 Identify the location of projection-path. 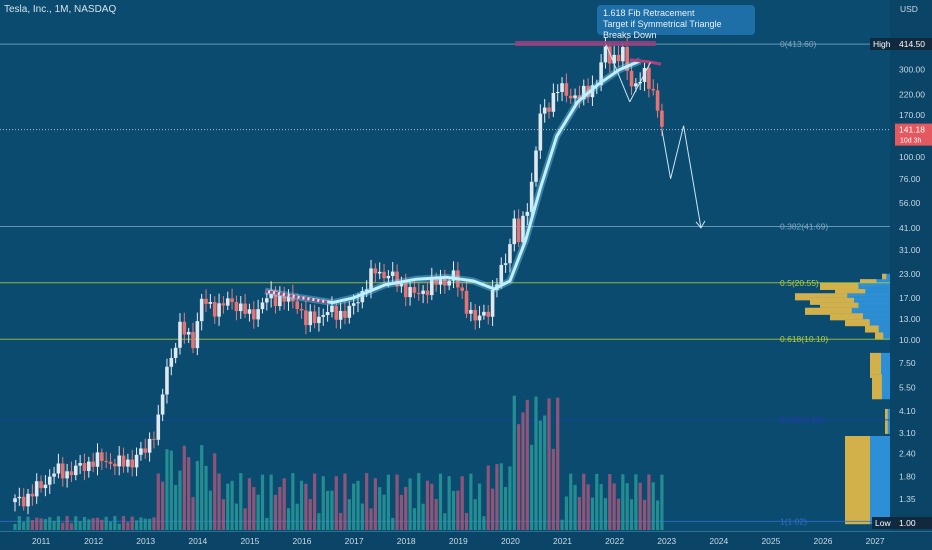
(681, 176).